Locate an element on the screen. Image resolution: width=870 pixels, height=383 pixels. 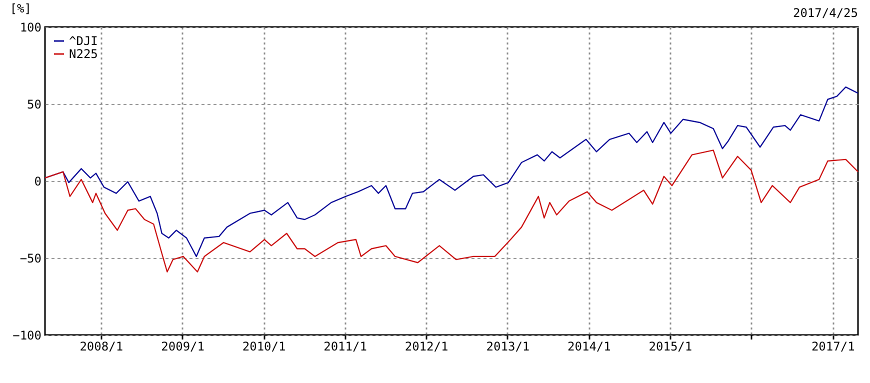
legend-label: N225 is located at coordinates (83, 54).